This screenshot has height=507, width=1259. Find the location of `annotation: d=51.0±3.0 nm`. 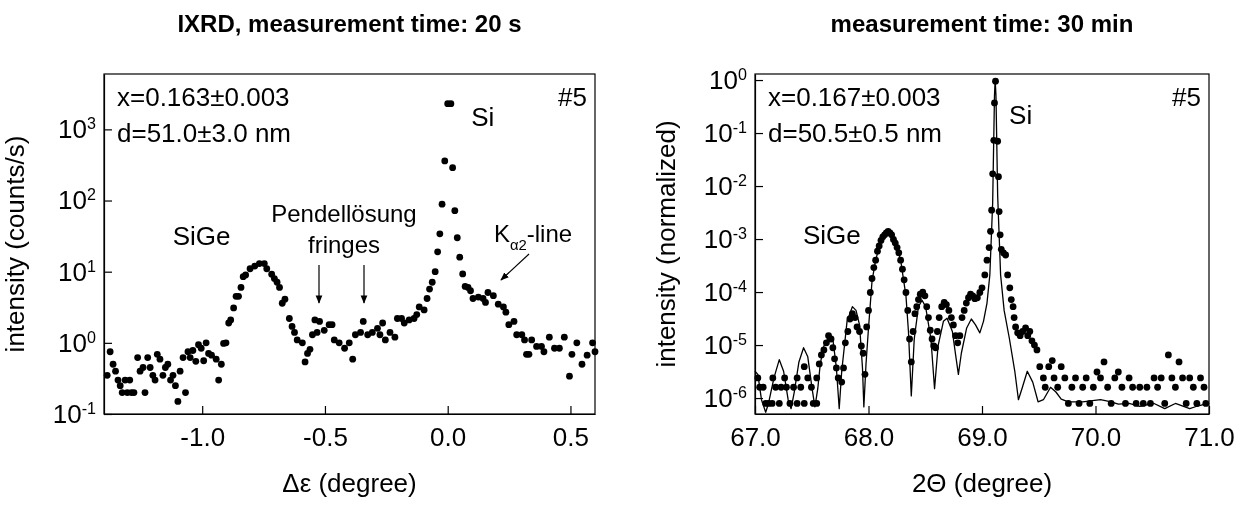

annotation: d=51.0±3.0 nm is located at coordinates (204, 133).